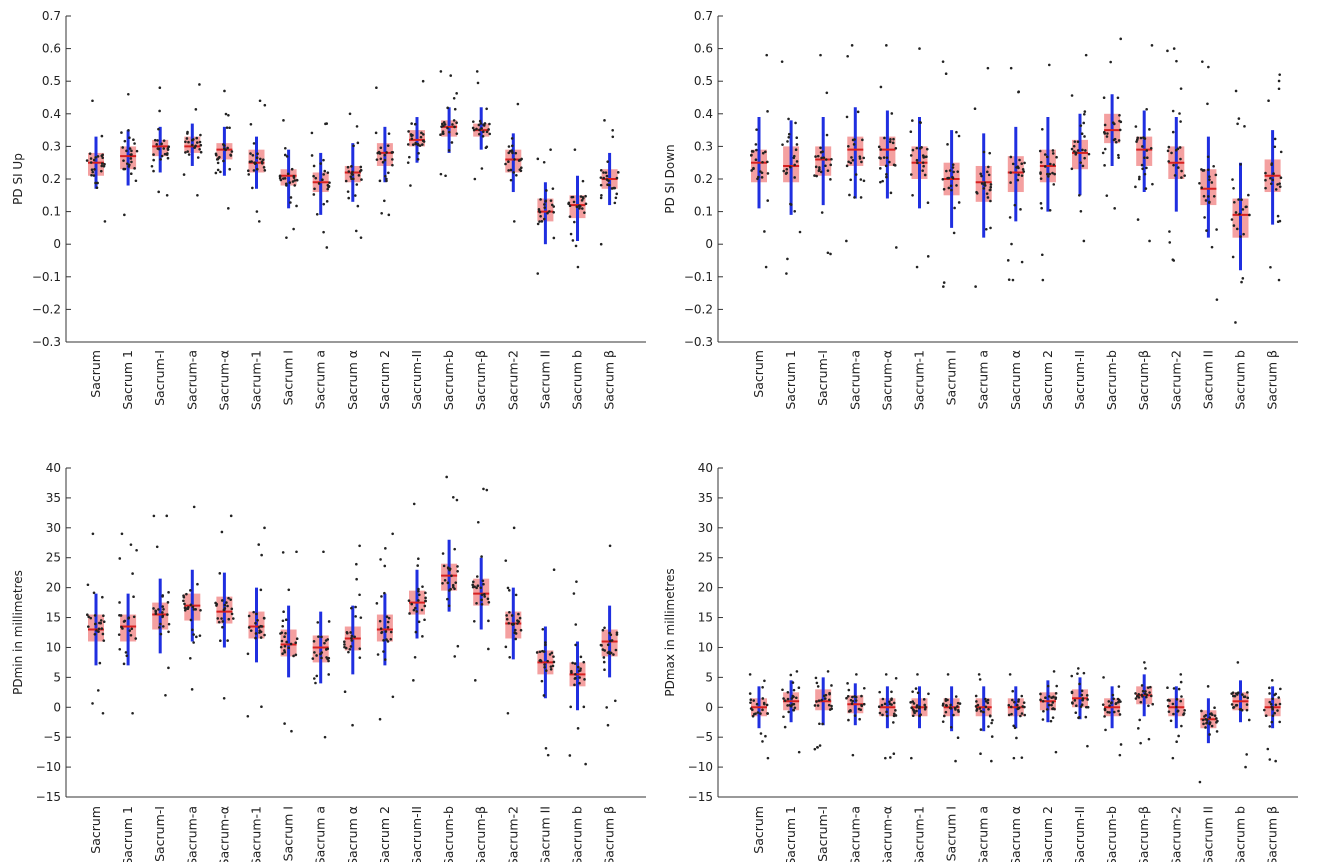 This screenshot has width=1319, height=862. I want to click on category-label: Sacrum 2, so click(384, 380).